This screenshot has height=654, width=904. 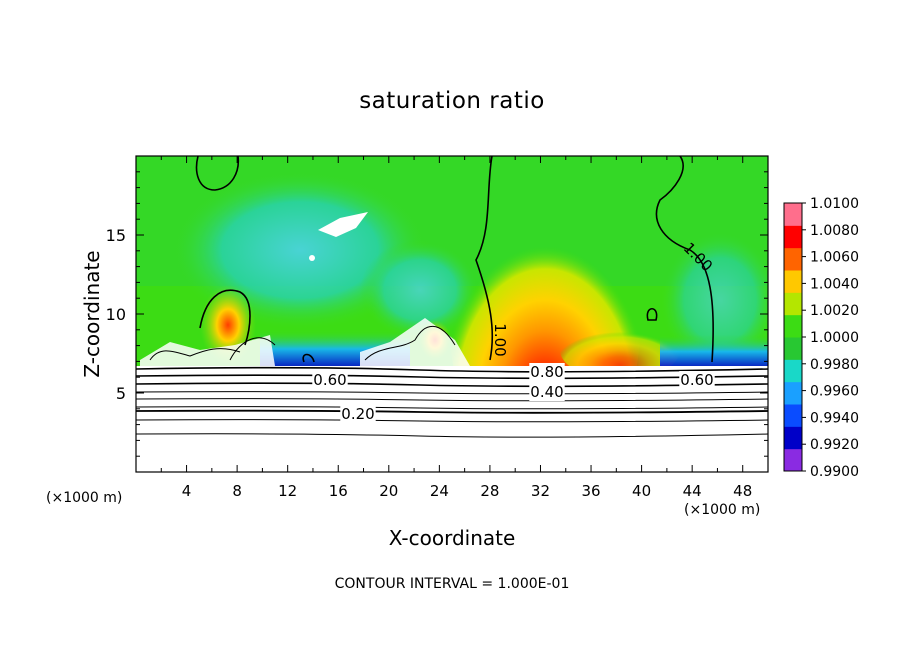 What do you see at coordinates (287, 491) in the screenshot?
I see `x-tick-label: 12` at bounding box center [287, 491].